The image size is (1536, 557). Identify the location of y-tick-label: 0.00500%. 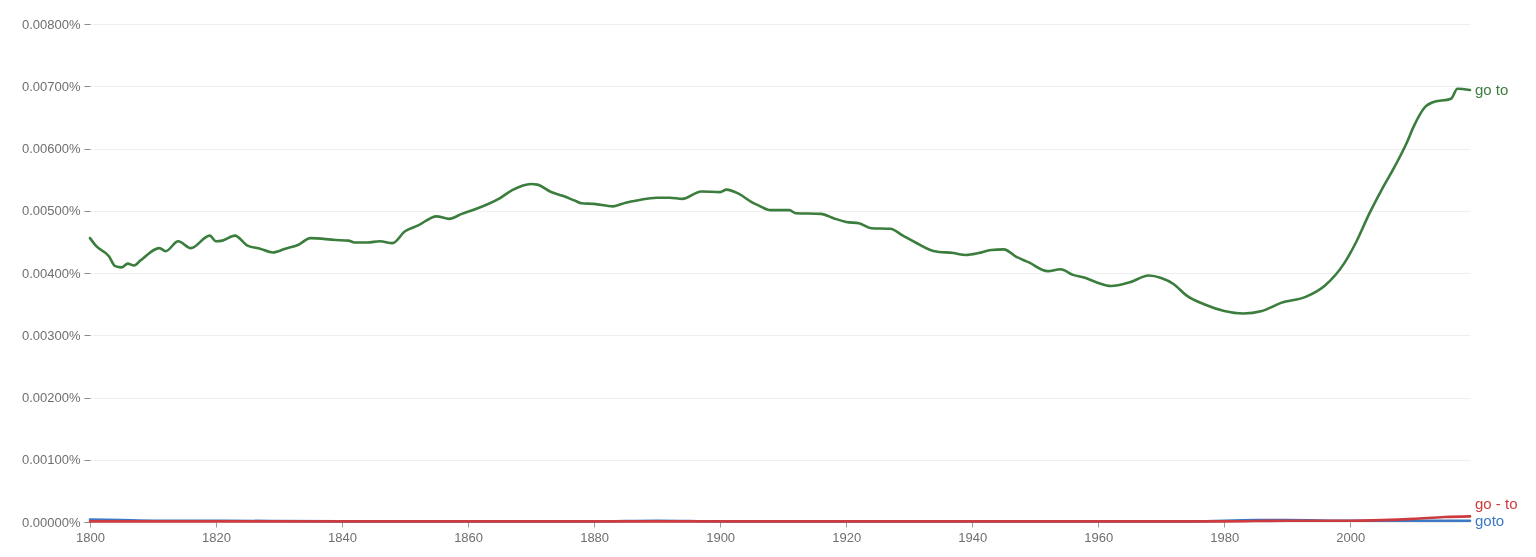
(51, 211).